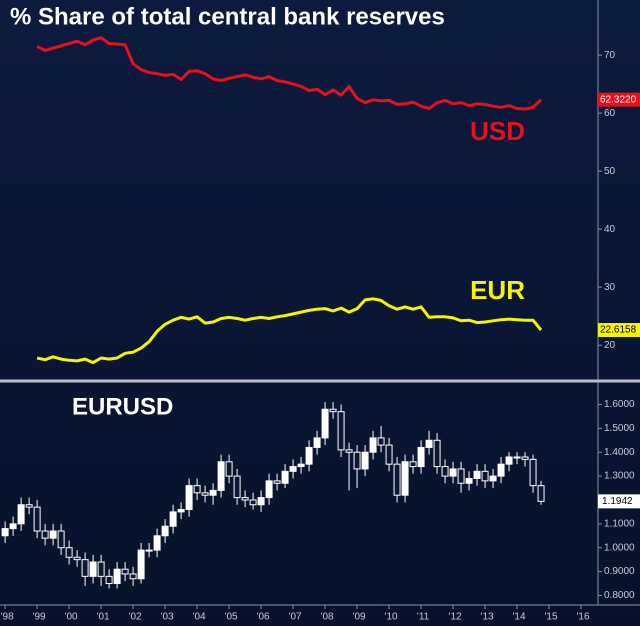 This screenshot has height=626, width=640. What do you see at coordinates (135, 617) in the screenshot?
I see `x-tick-label: '02` at bounding box center [135, 617].